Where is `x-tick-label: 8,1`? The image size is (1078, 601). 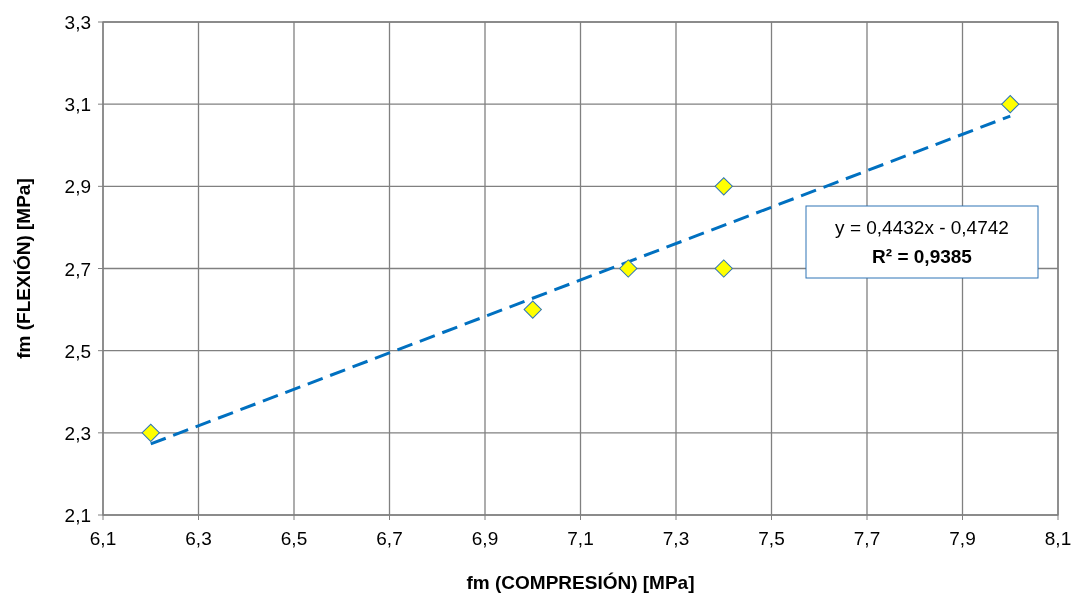
x-tick-label: 8,1 is located at coordinates (1058, 538).